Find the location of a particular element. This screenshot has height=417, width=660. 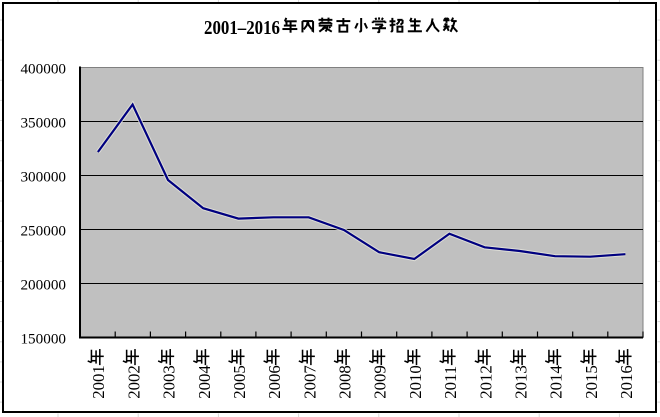

svg-text: 2012 is located at coordinates (485, 382).